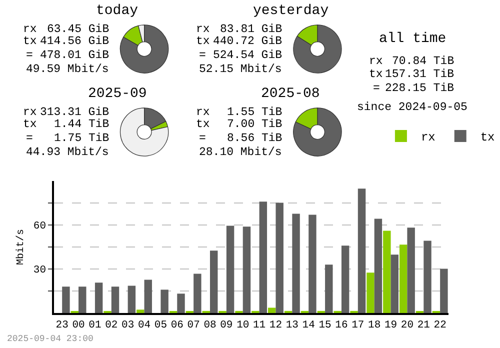 Image resolution: width=500 pixels, height=348 pixels. What do you see at coordinates (254, 112) in the screenshot?
I see `text: 1.55 TiB` at bounding box center [254, 112].